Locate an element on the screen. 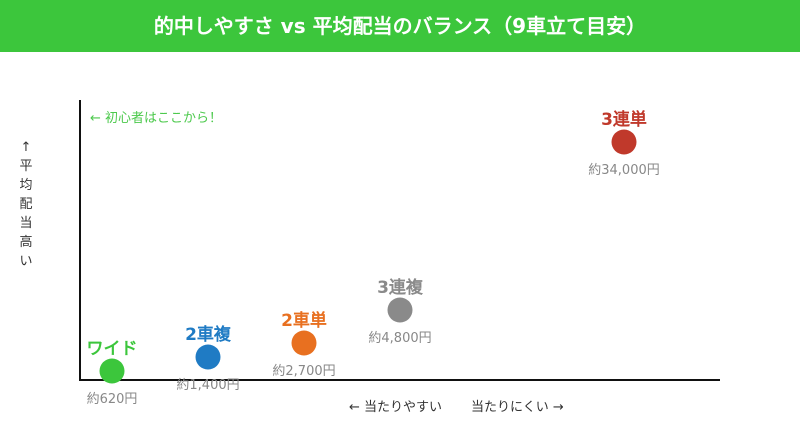  point-label: ワイド is located at coordinates (112, 349).